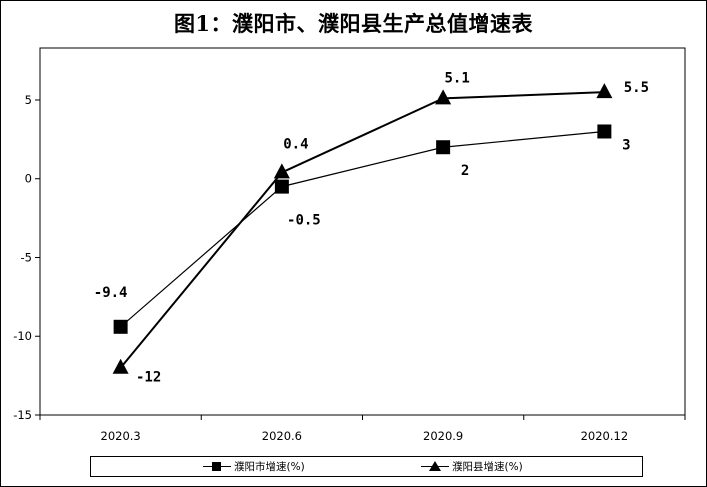 The height and width of the screenshot is (487, 707). I want to click on data-label: 0.4, so click(295, 144).